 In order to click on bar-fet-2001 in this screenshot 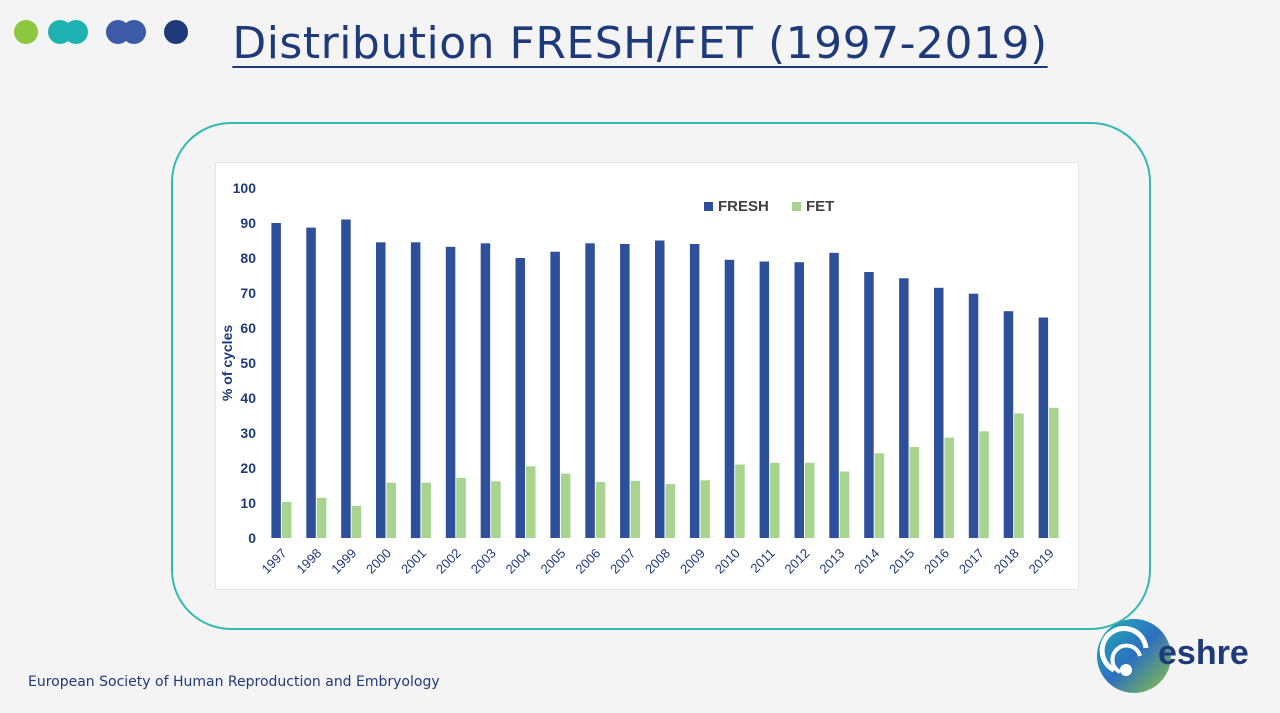, I will do `click(426, 510)`.